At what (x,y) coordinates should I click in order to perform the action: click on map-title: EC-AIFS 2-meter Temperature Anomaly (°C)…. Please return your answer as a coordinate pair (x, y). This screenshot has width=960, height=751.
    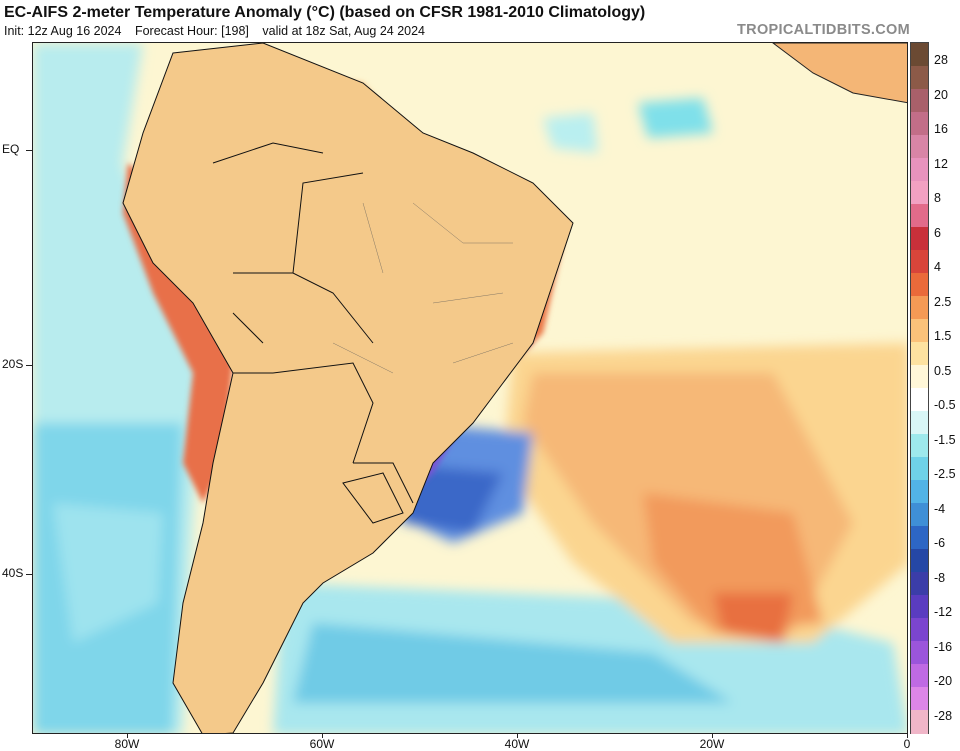
    Looking at the image, I should click on (325, 12).